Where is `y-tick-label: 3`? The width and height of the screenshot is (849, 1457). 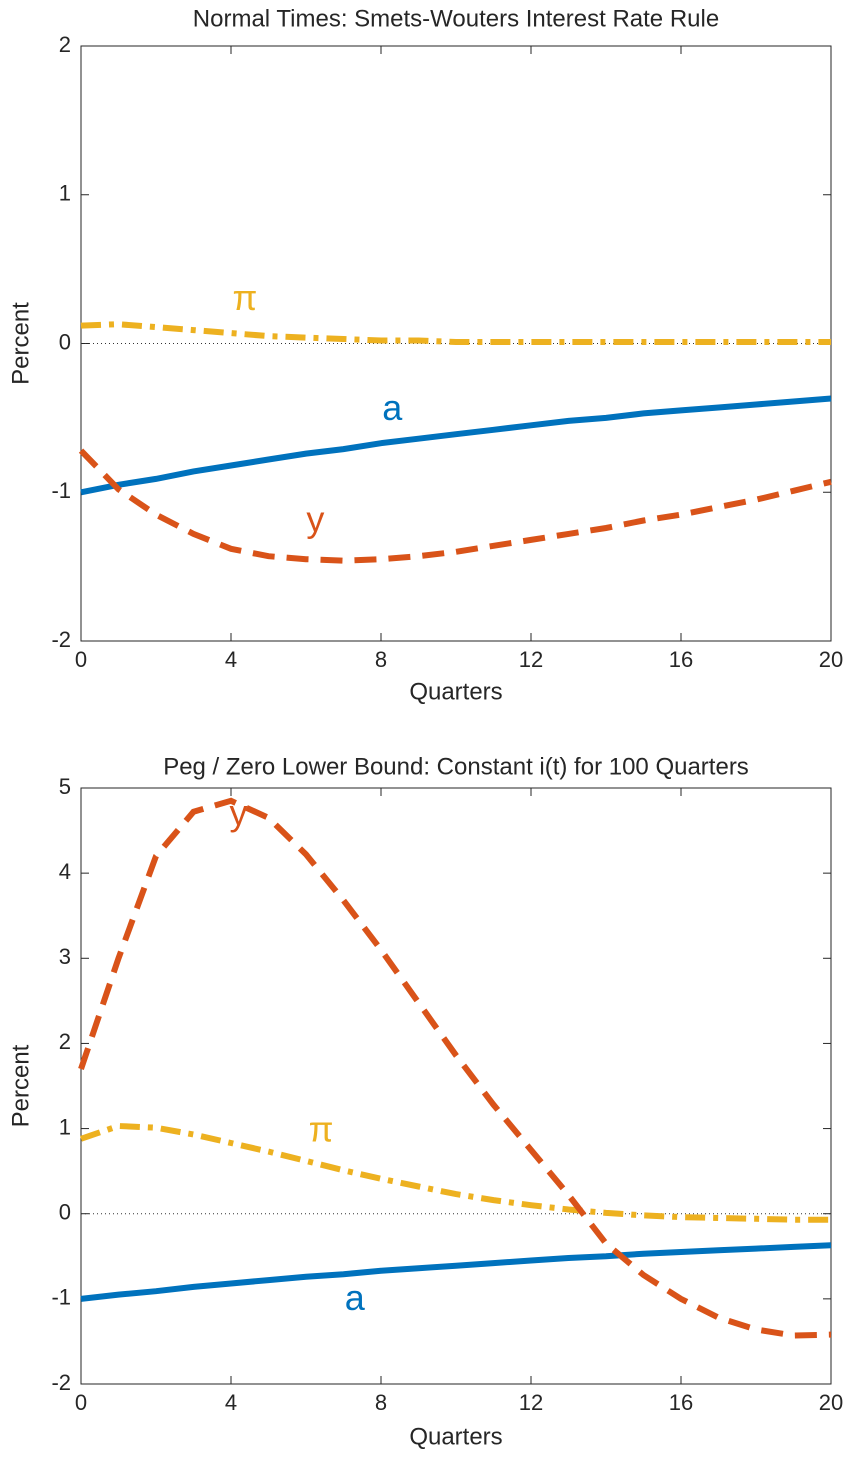
y-tick-label: 3 is located at coordinates (65, 956).